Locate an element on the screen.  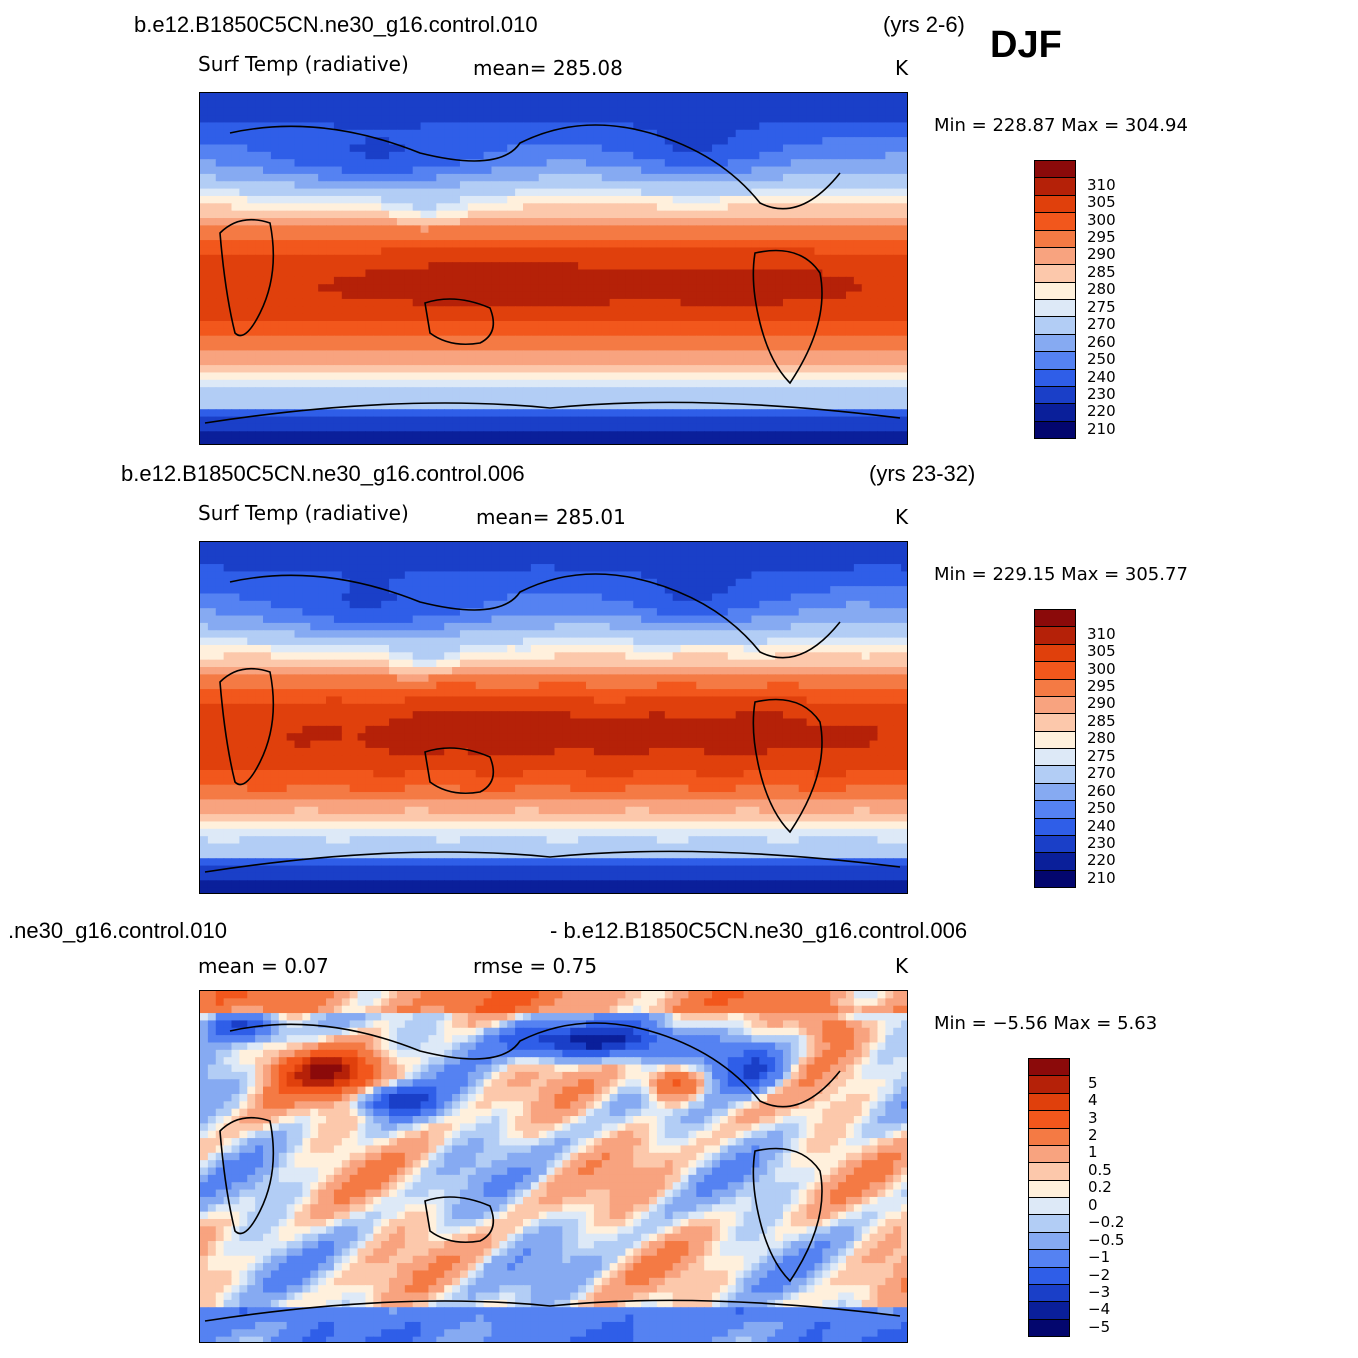
panel2-colorbar is located at coordinates (1055, 748).